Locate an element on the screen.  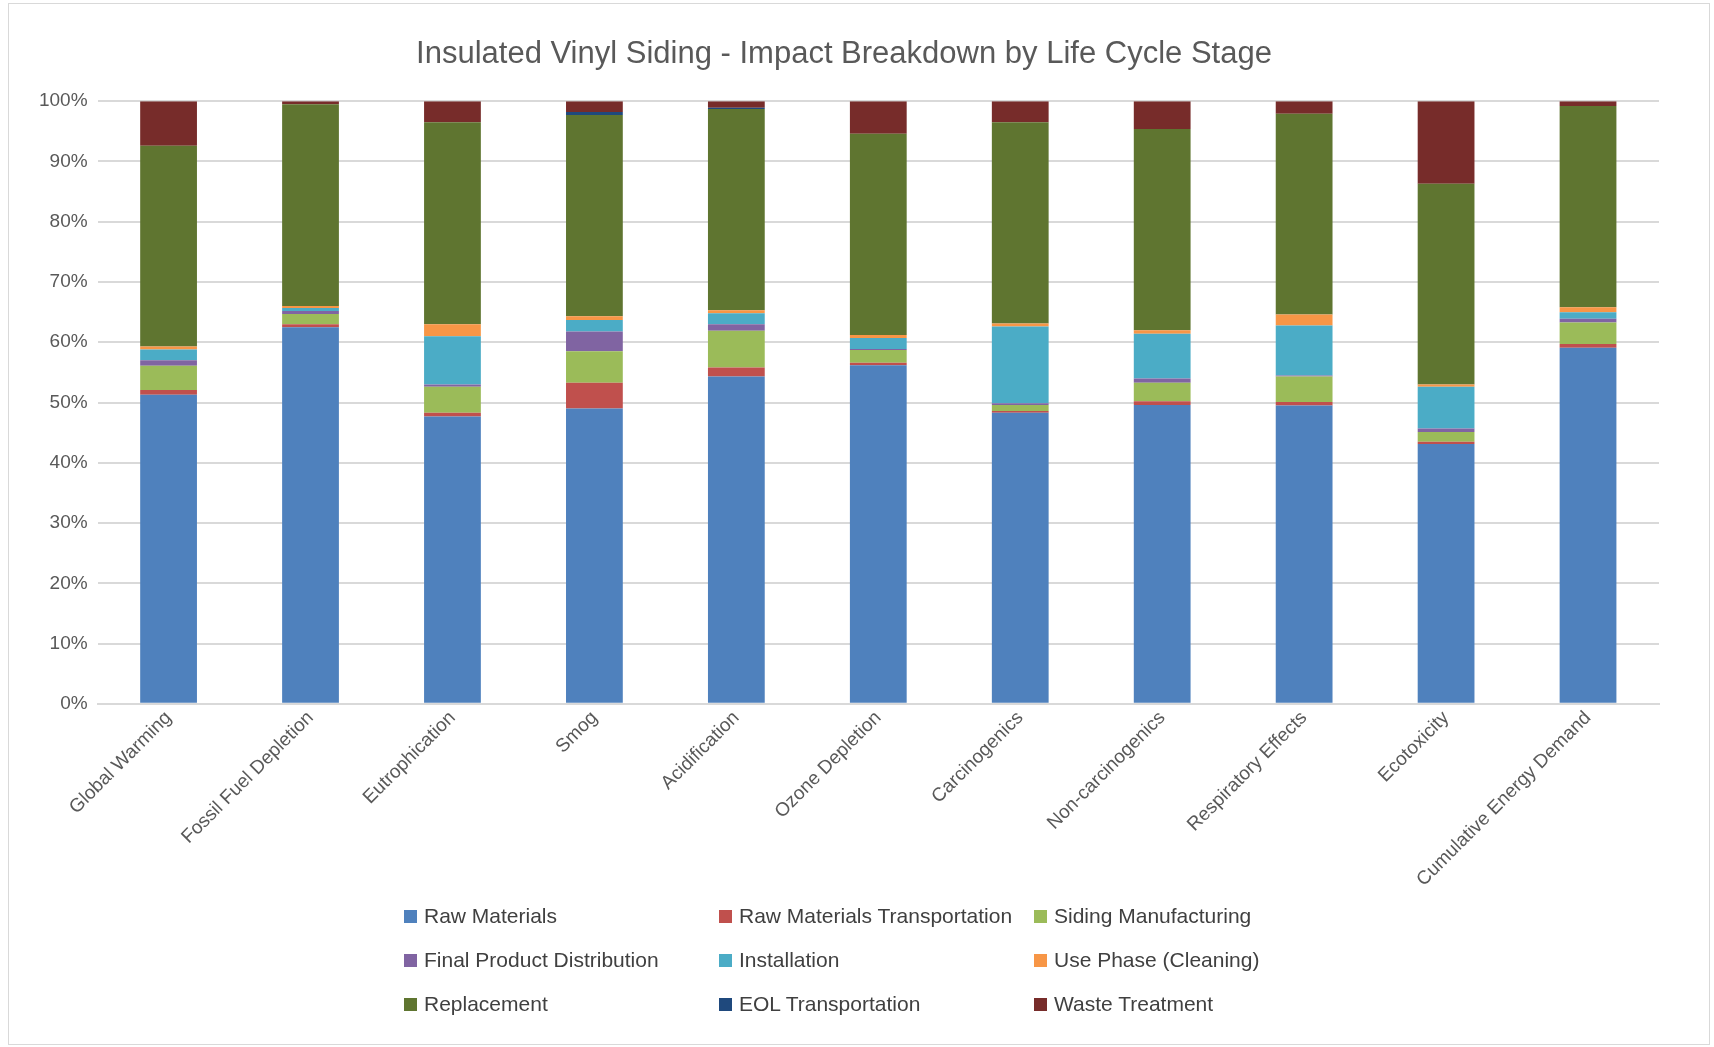
y-tick-label: 0% is located at coordinates (74, 703).